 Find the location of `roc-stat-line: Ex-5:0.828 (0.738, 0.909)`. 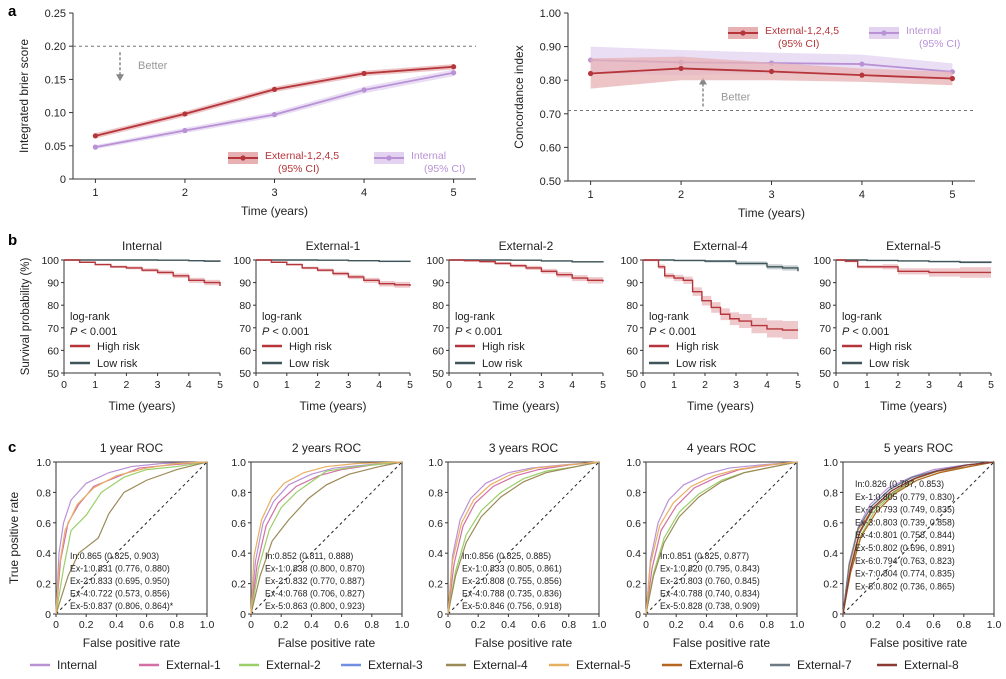

roc-stat-line: Ex-5:0.828 (0.738, 0.909) is located at coordinates (710, 606).